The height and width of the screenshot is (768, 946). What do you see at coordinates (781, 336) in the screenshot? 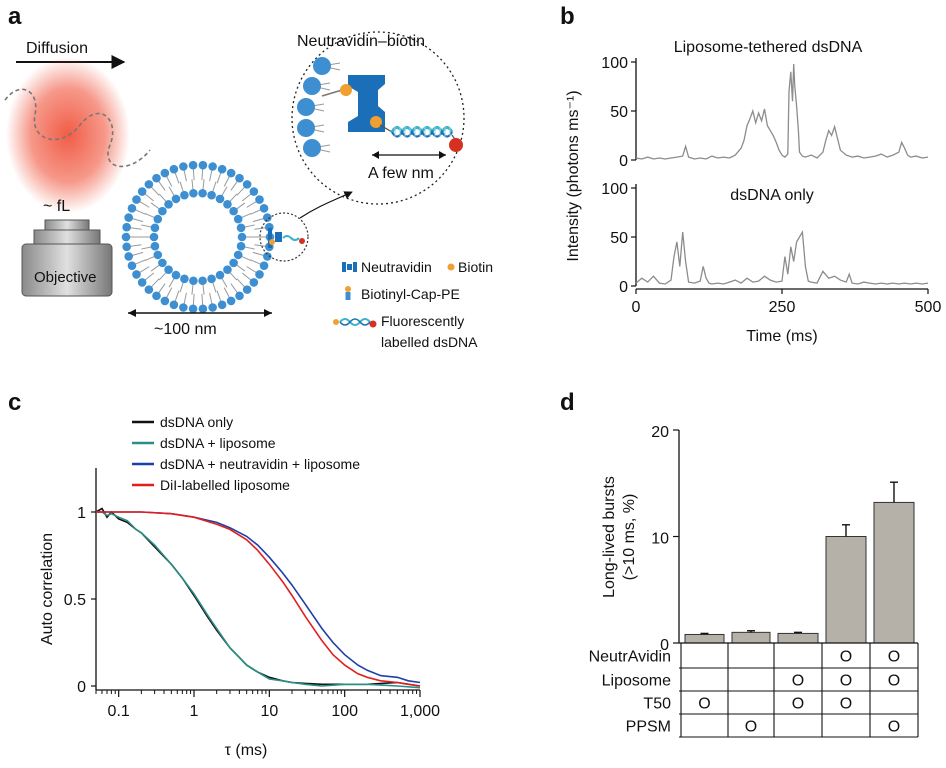
I see `x-axis-title: Time (ms)` at bounding box center [781, 336].